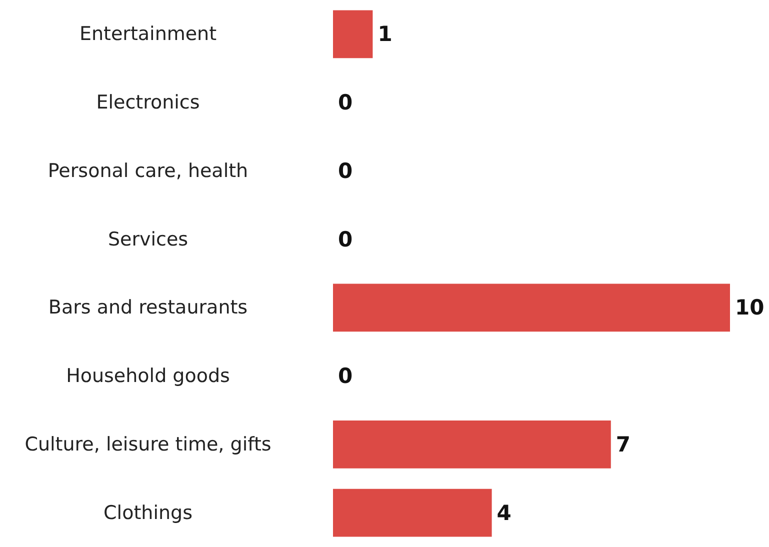 Image resolution: width=769 pixels, height=547 pixels. I want to click on data-label: 1, so click(385, 34).